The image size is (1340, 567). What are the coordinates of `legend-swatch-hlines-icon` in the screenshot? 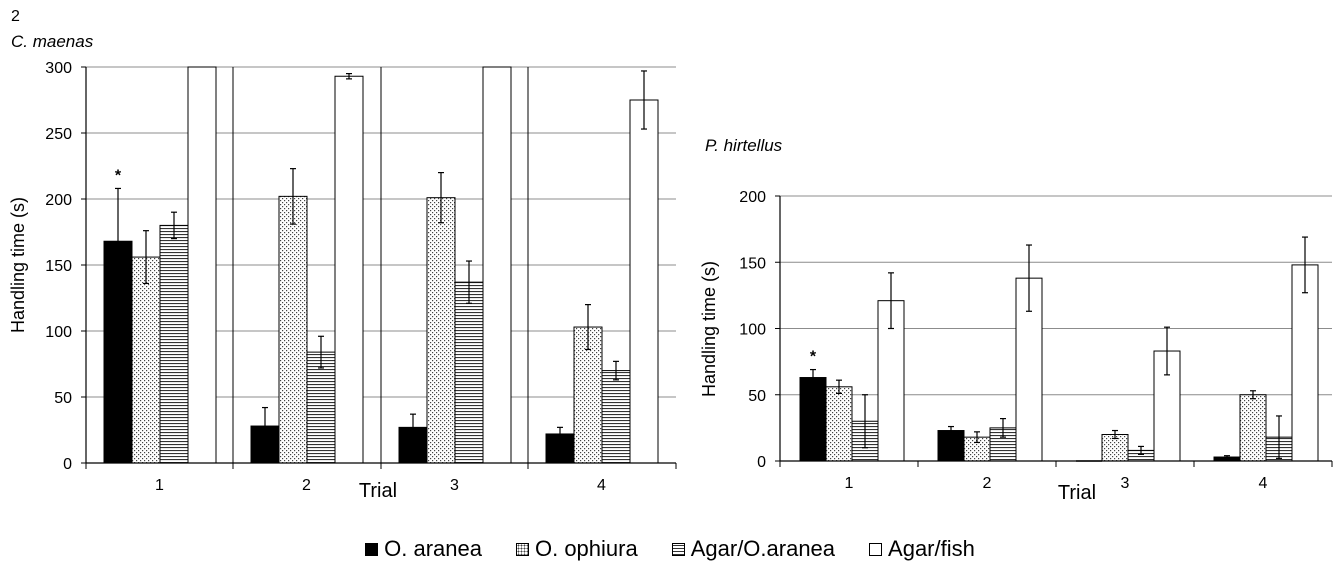 It's located at (678, 549).